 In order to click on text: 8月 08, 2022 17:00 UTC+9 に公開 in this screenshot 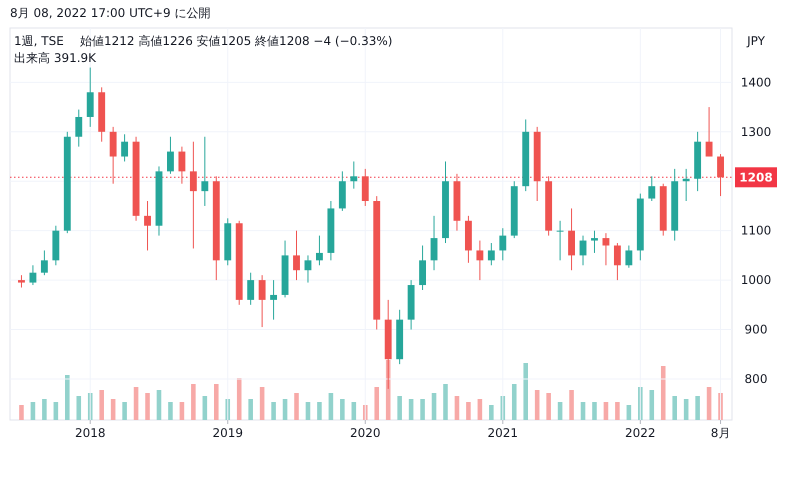, I will do `click(110, 13)`.